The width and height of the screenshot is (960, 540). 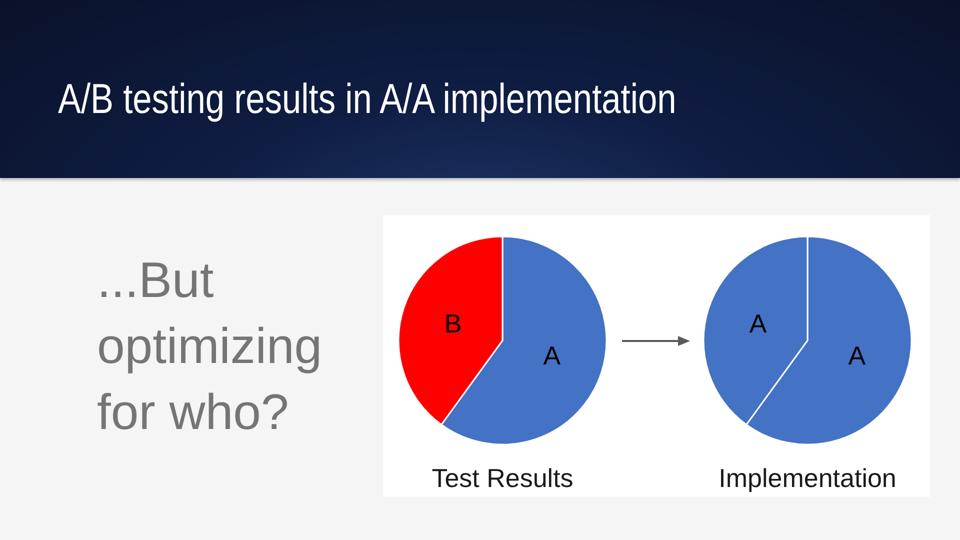 I want to click on slice-label: B, so click(x=453, y=323).